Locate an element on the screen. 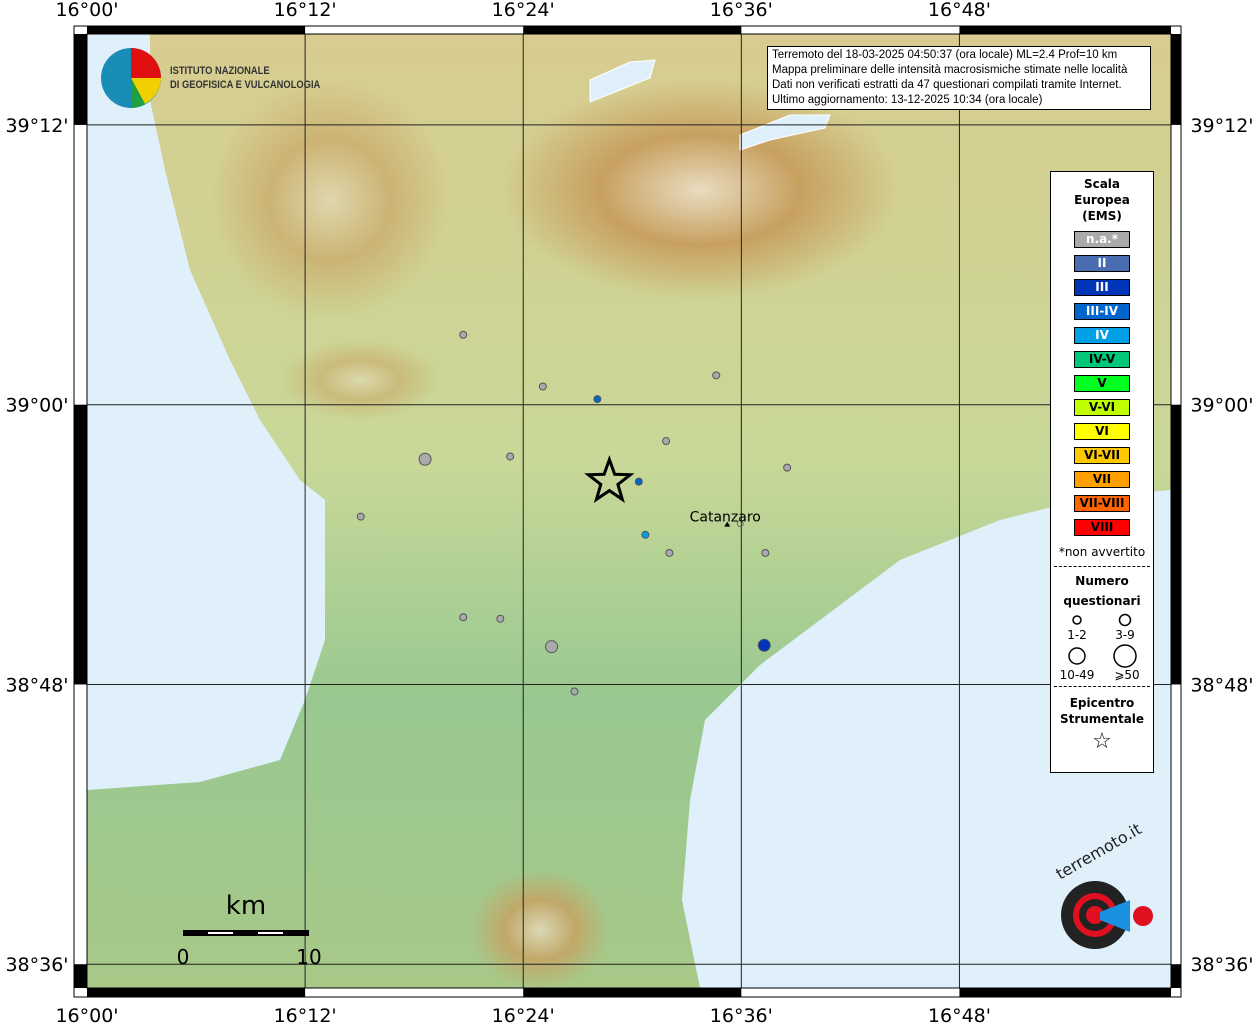 Image resolution: width=1254 pixels, height=1024 pixels. lt: Strumentale is located at coordinates (1102, 719).